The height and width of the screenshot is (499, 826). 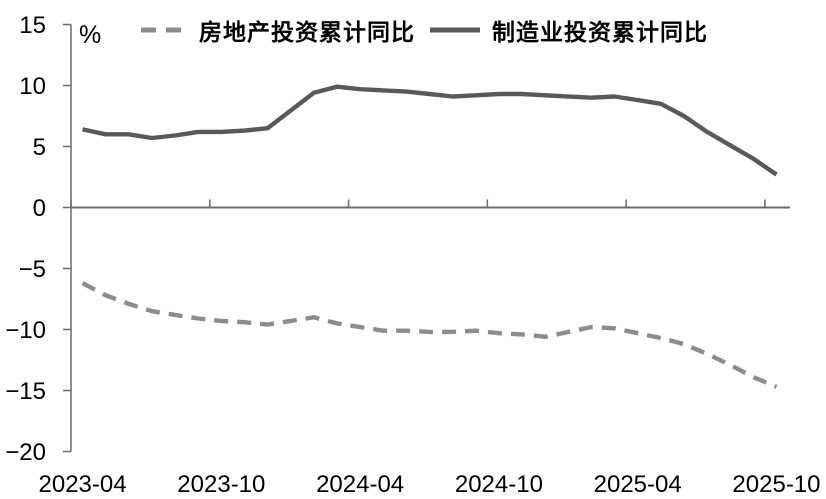 I want to click on y-tick-label: 5, so click(x=39, y=147).